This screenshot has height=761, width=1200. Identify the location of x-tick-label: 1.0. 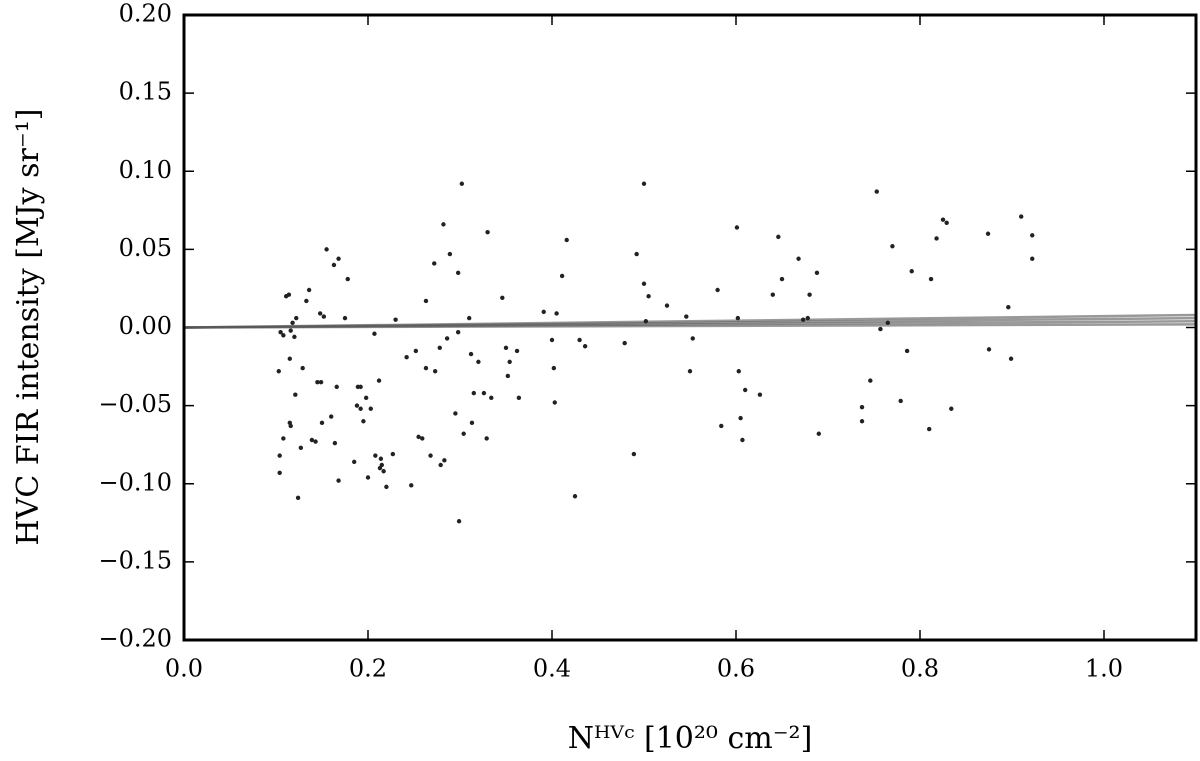
(1104, 669).